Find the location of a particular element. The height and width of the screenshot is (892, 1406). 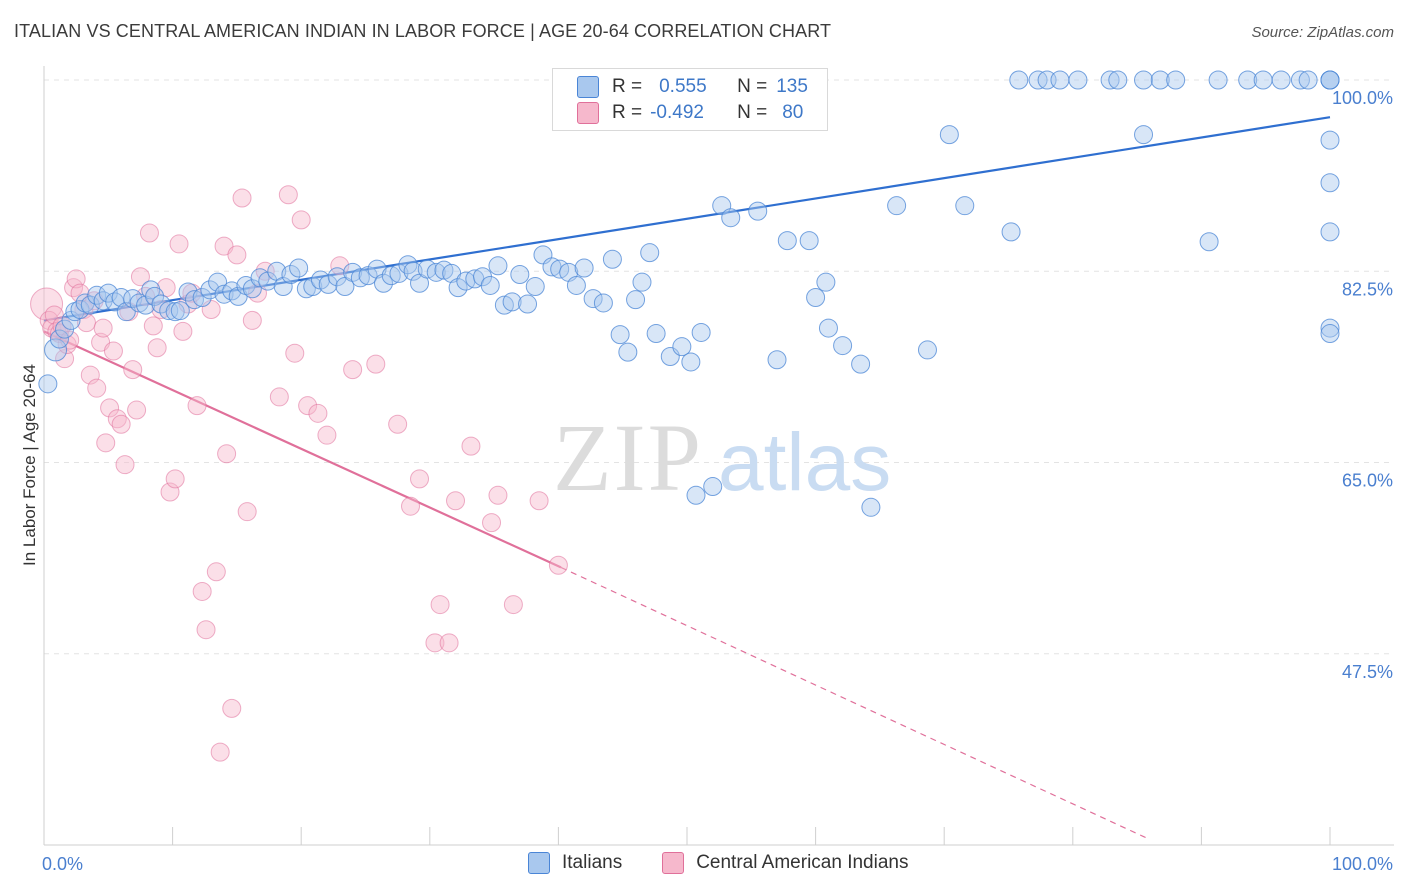

legend-label-central-american-indians: Central American Indians is located at coordinates (802, 862).